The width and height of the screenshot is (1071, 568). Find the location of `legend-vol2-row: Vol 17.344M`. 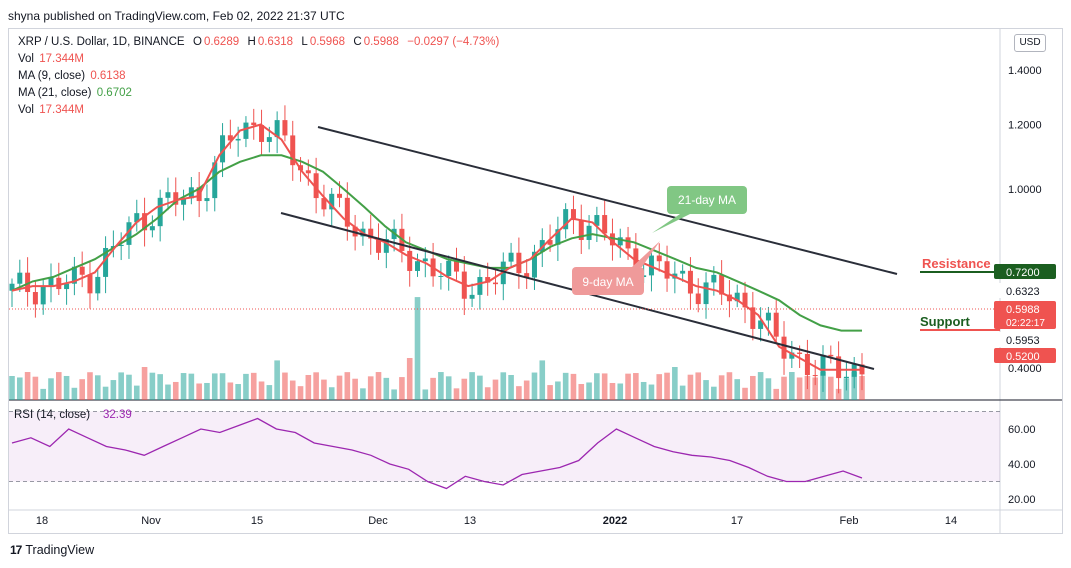

legend-vol2-row: Vol 17.344M is located at coordinates (52, 110).